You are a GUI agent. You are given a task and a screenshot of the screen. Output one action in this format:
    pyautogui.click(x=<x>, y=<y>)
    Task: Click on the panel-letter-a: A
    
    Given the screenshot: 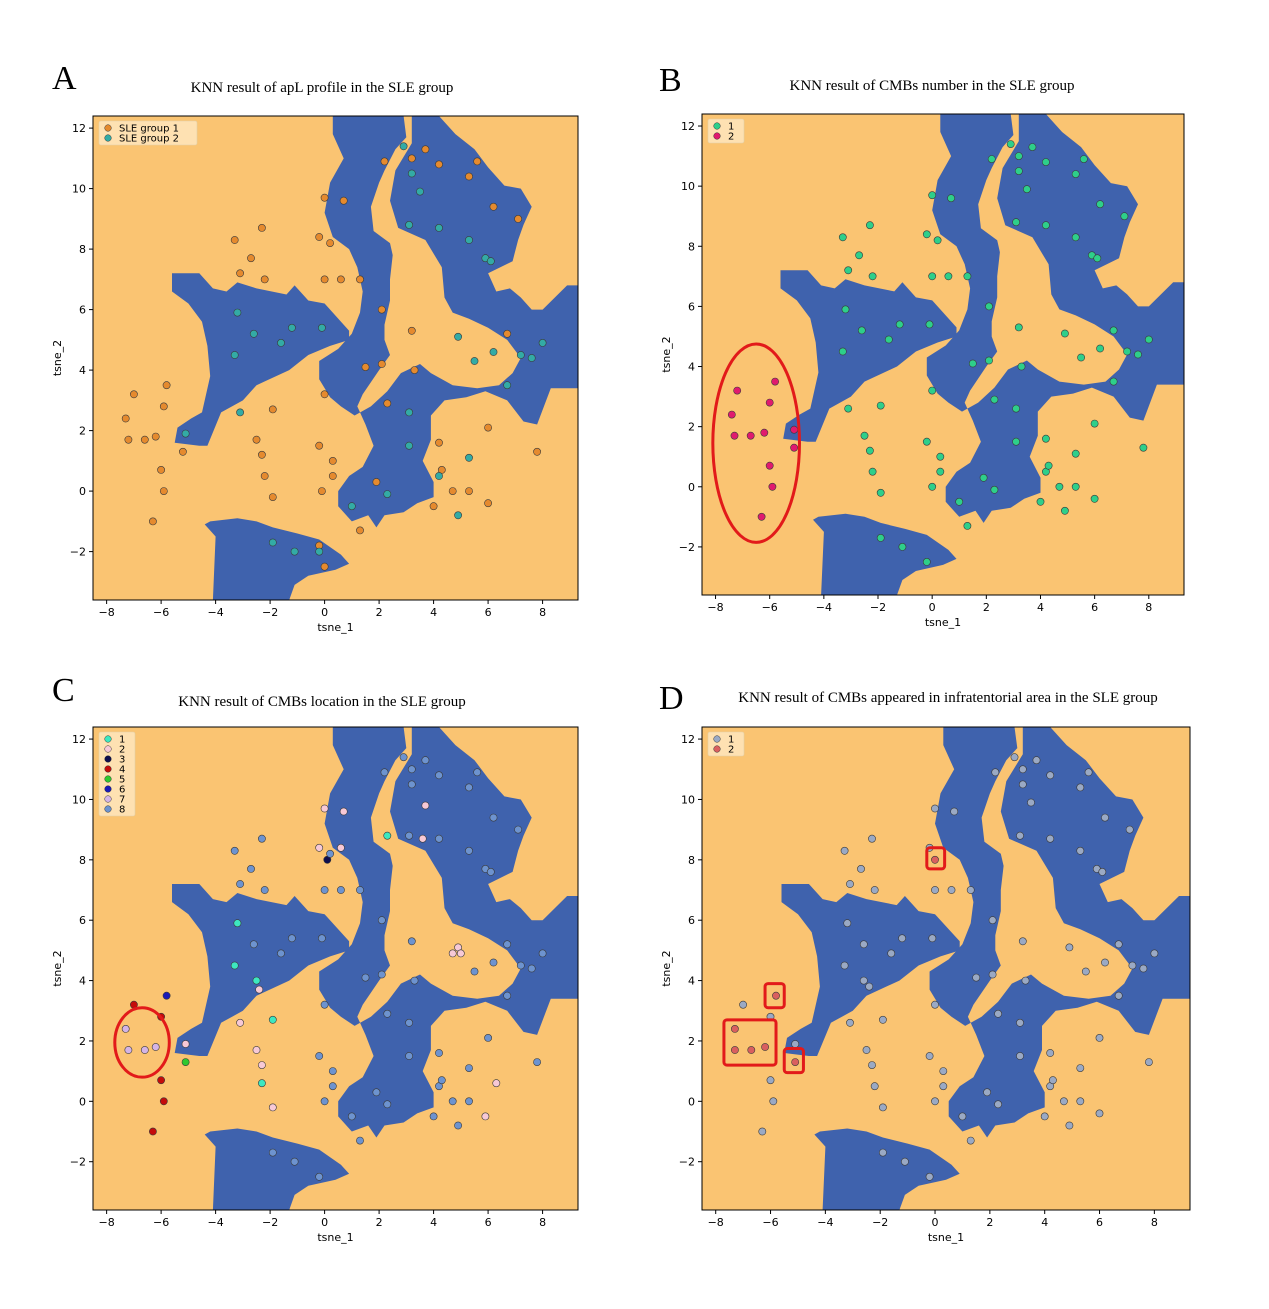 What is the action you would take?
    pyautogui.click(x=64, y=78)
    